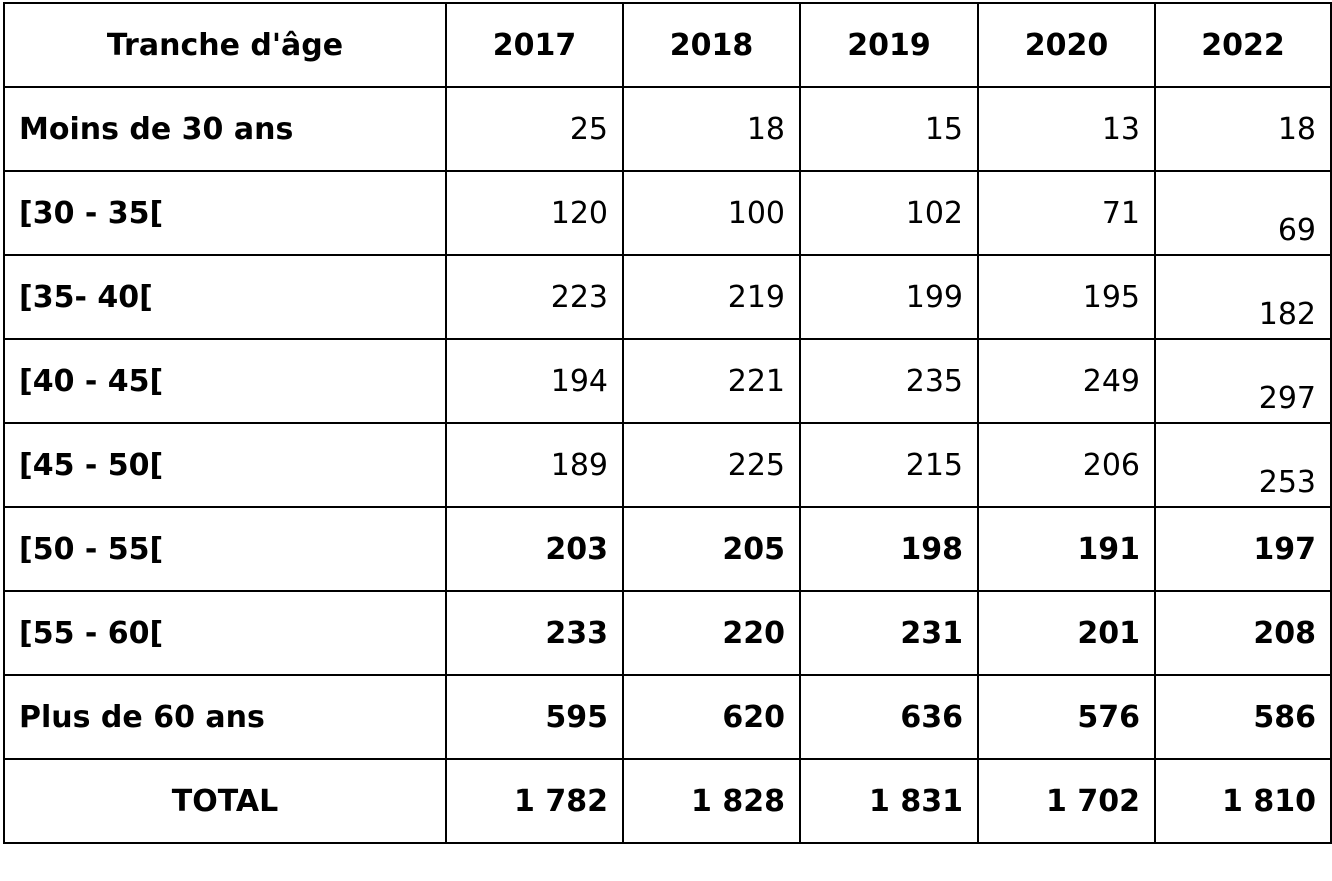  Describe the element at coordinates (225, 549) in the screenshot. I see `row-label: [50 - 55[` at that location.